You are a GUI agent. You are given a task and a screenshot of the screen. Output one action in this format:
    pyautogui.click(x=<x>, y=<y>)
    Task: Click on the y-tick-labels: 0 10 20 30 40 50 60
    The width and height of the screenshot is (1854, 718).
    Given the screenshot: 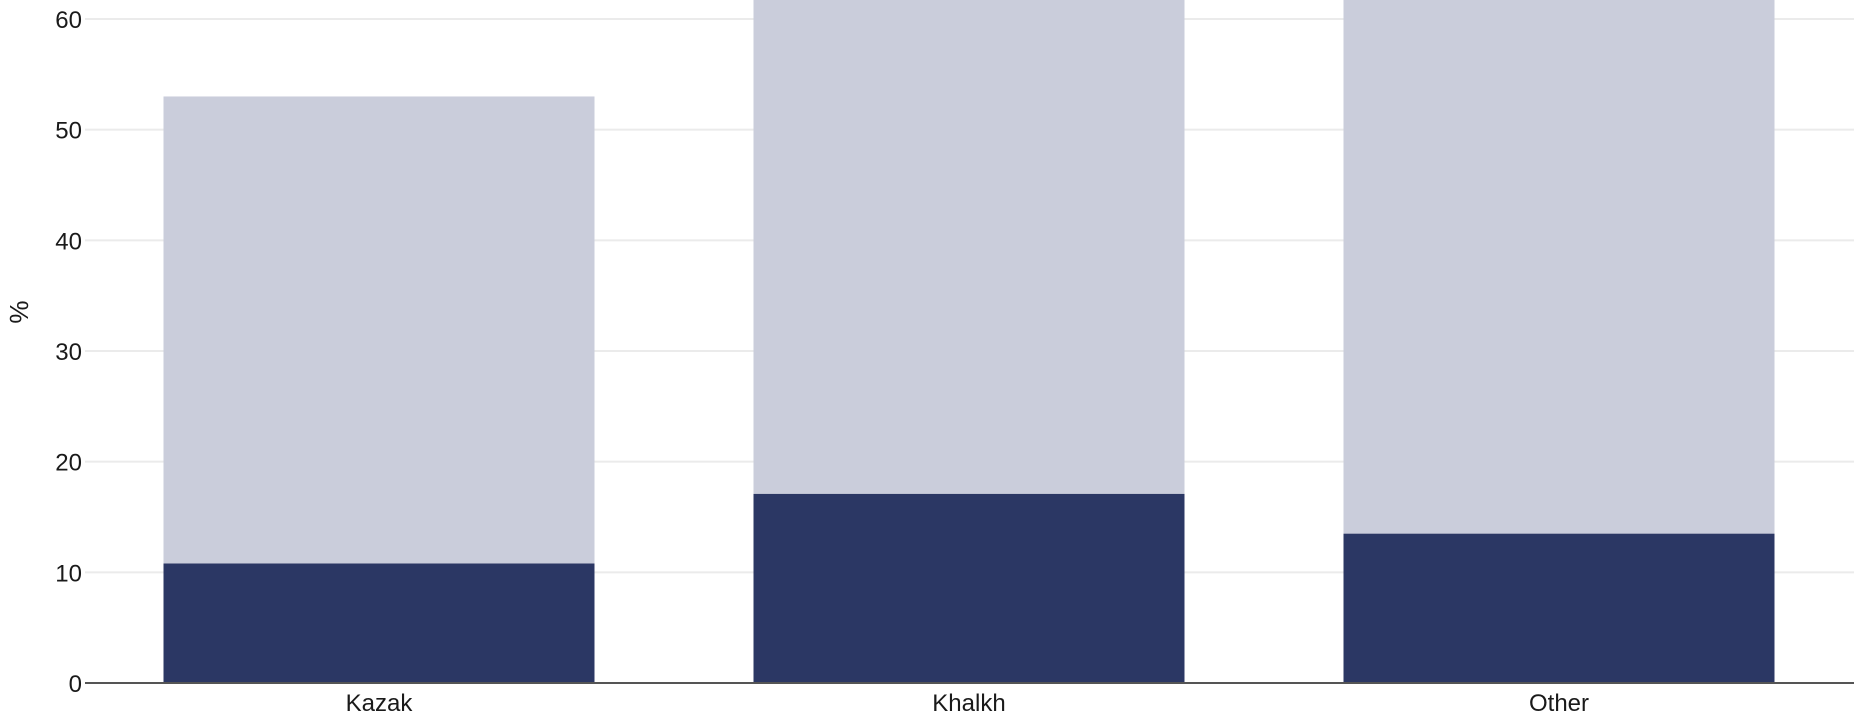 What is the action you would take?
    pyautogui.click(x=68, y=352)
    